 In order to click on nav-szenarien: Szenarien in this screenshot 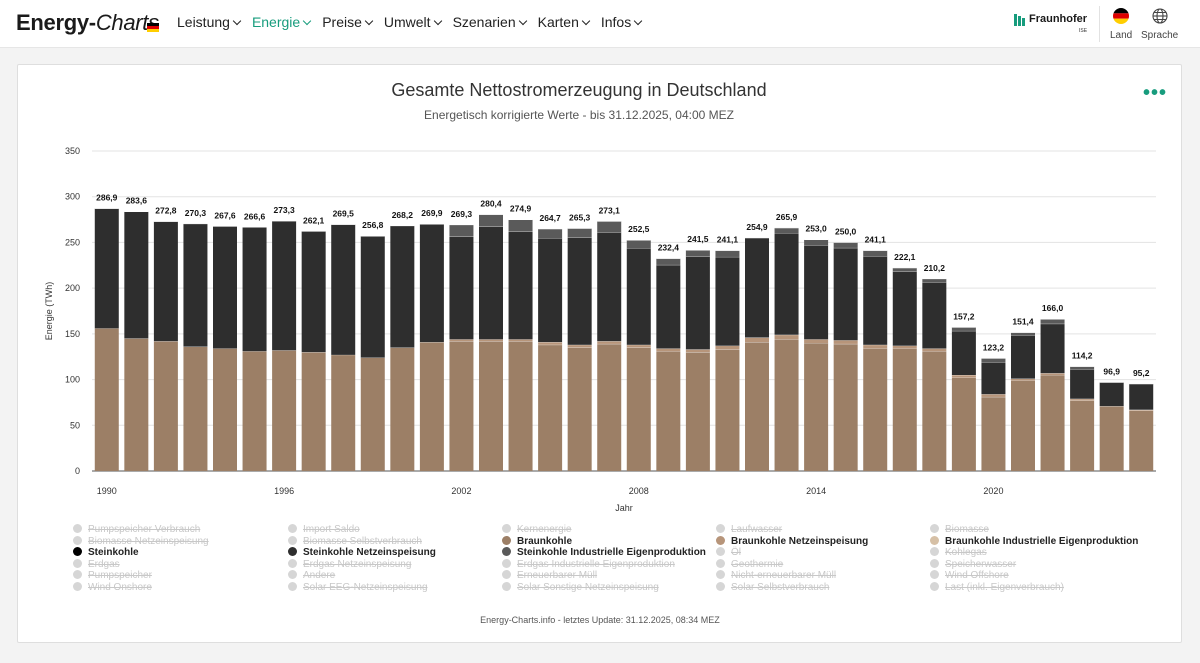, I will do `click(490, 22)`.